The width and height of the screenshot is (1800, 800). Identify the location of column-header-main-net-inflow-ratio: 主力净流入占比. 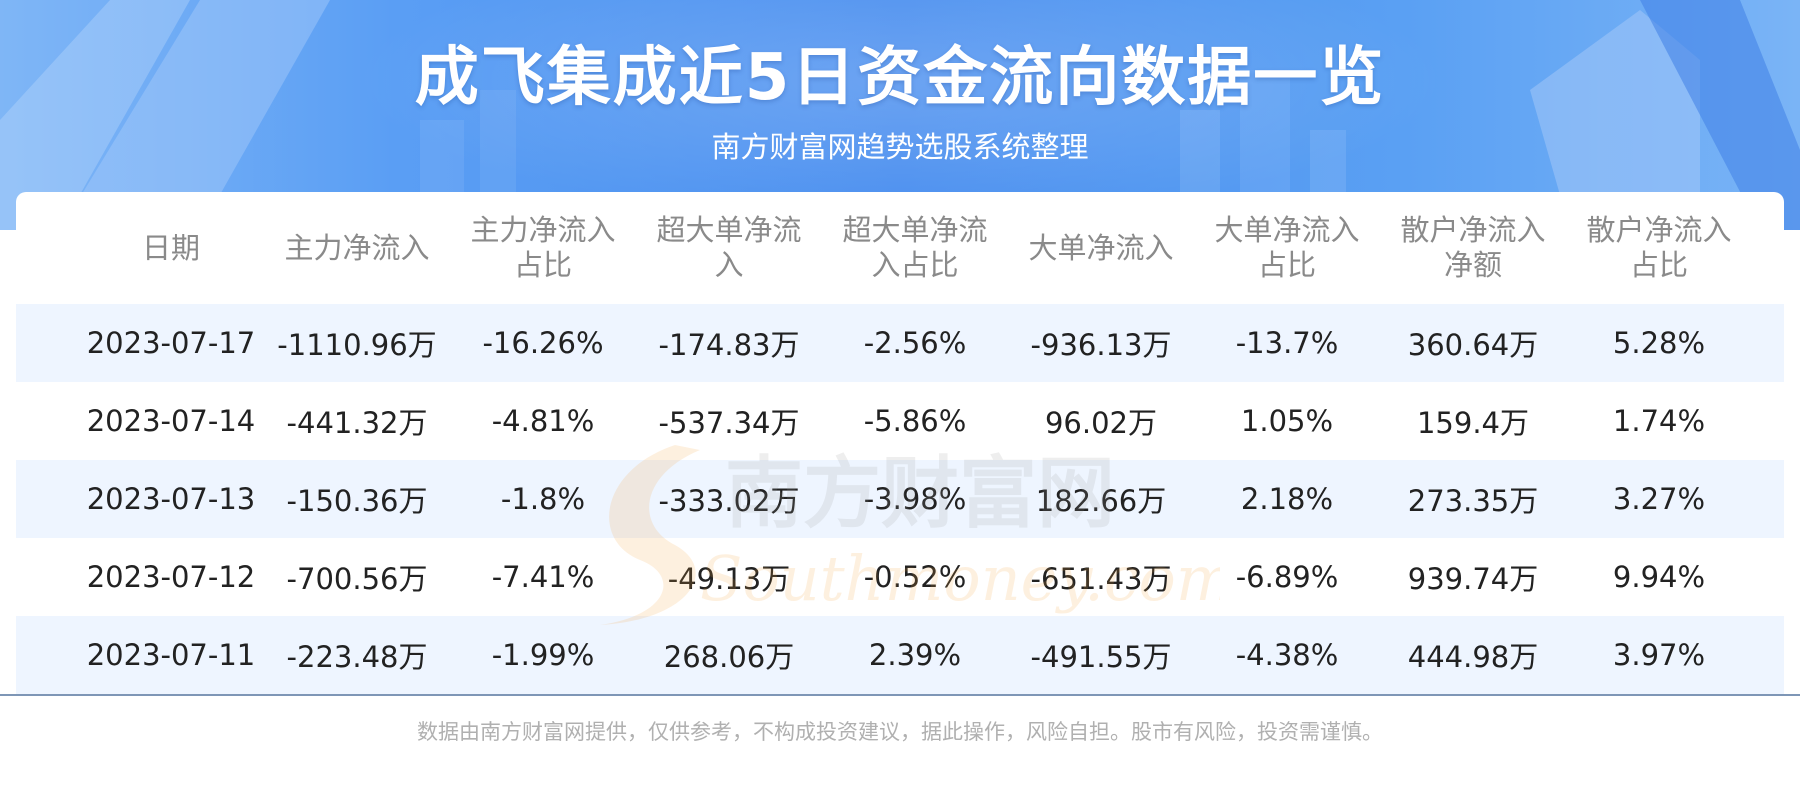
(543, 247).